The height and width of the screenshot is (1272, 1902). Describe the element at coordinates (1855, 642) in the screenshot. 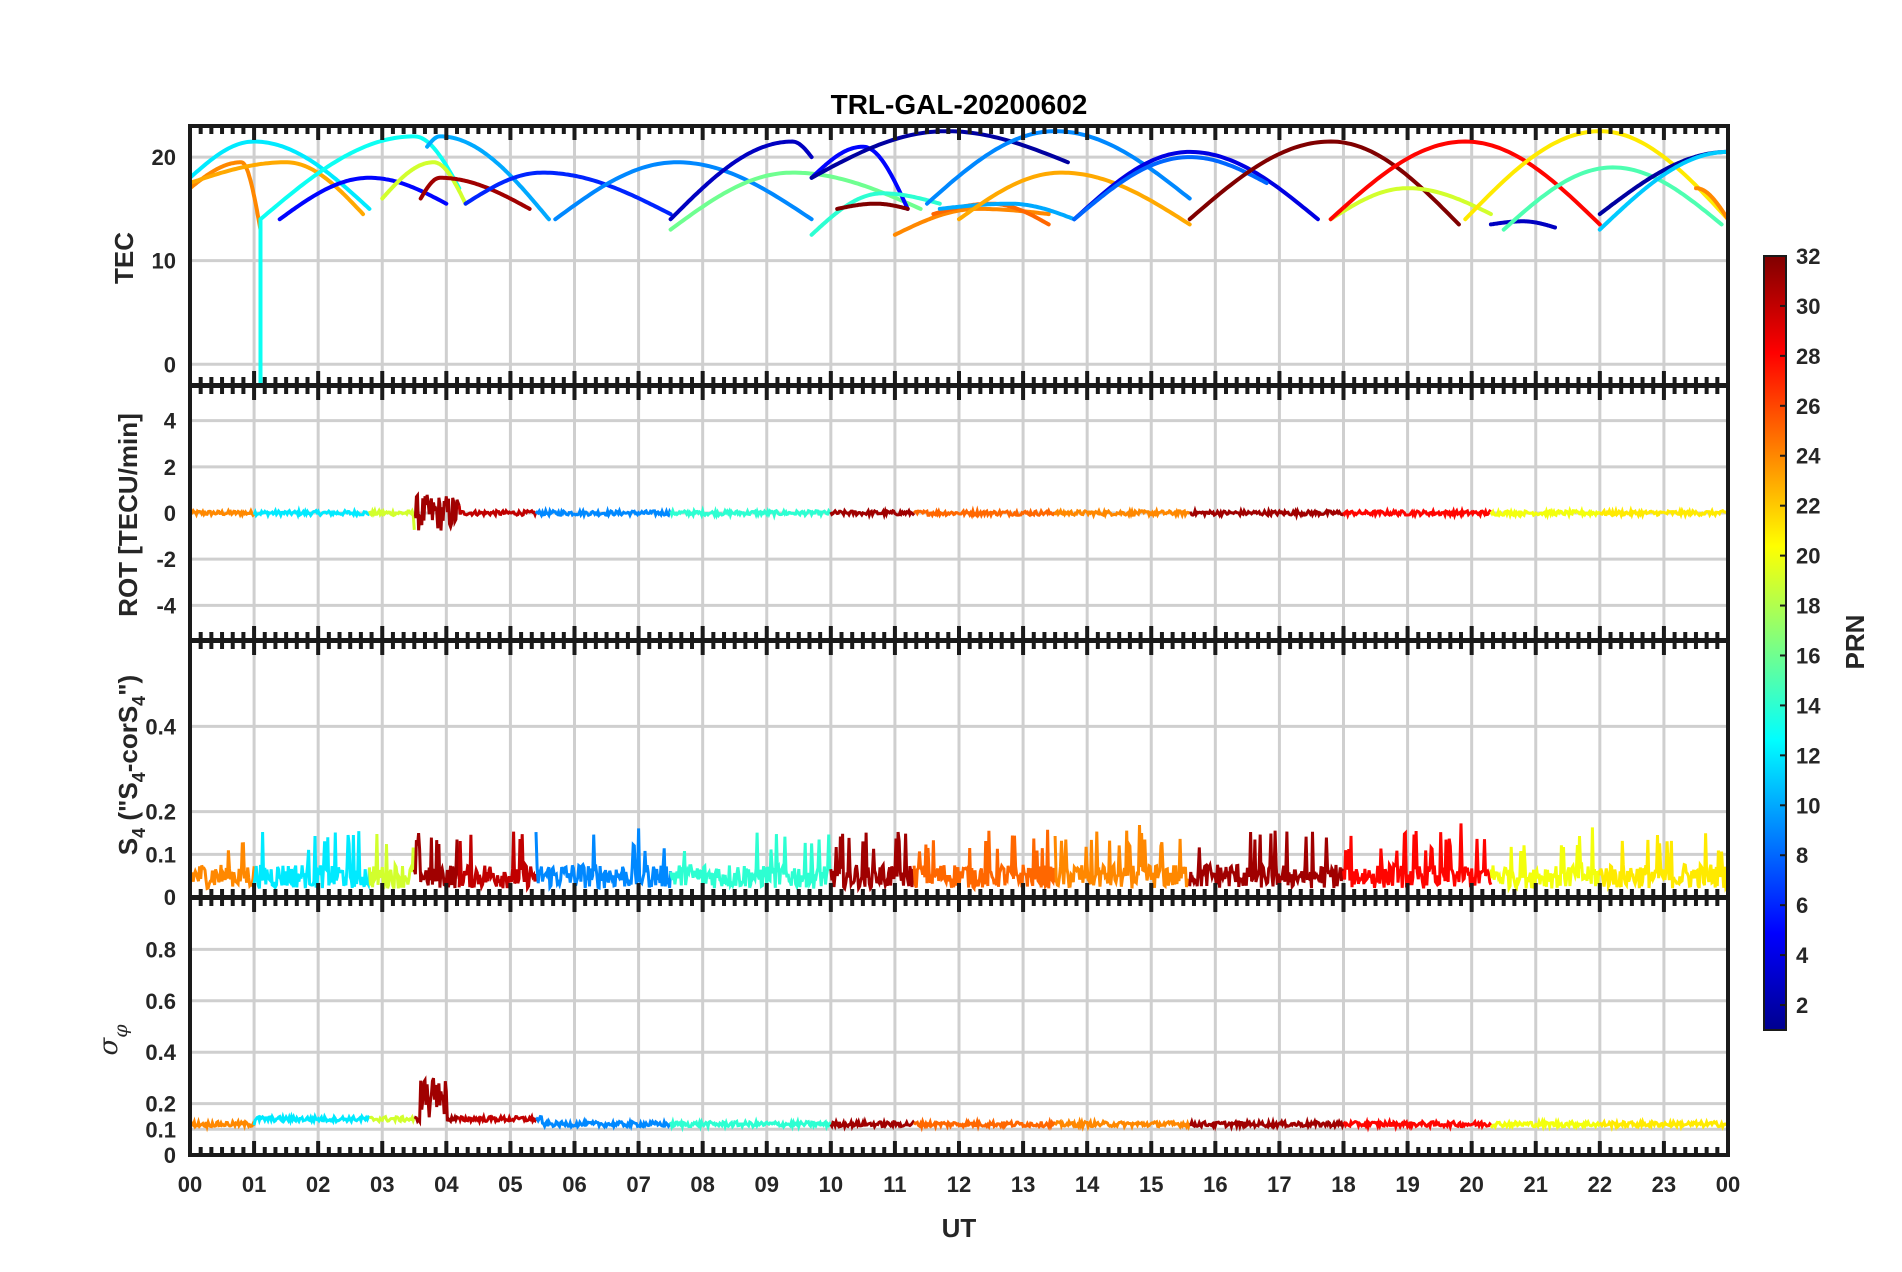

I see `colorbar-label: PRN` at that location.